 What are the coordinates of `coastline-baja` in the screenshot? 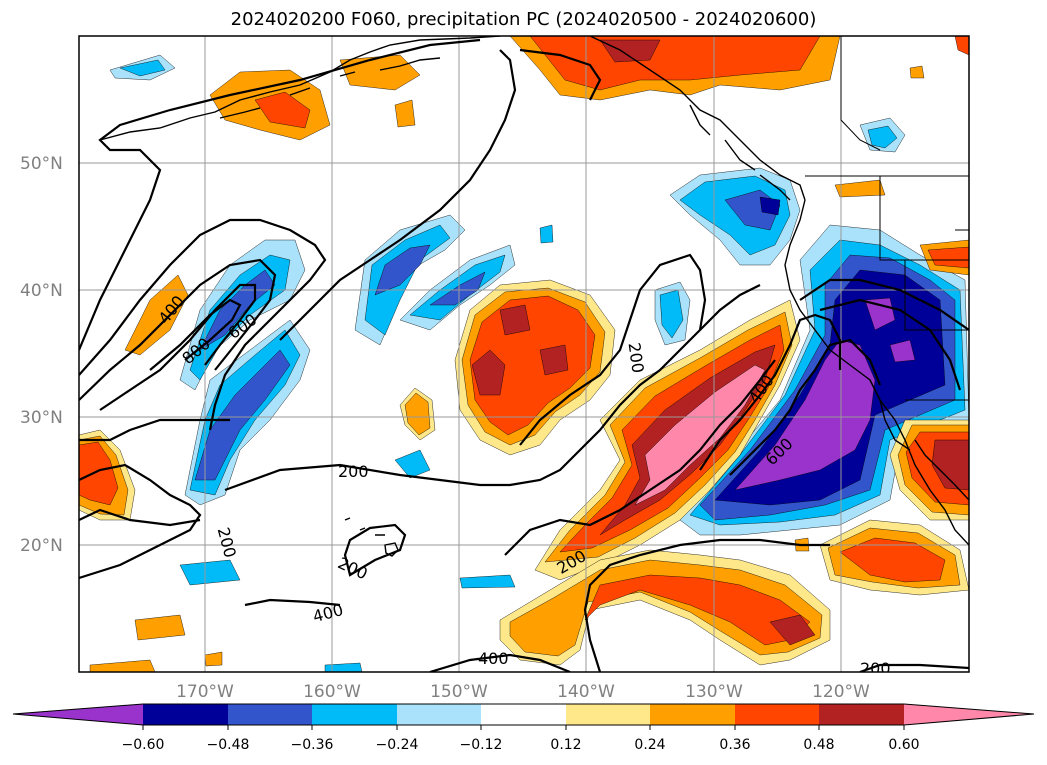 It's located at (919, 462).